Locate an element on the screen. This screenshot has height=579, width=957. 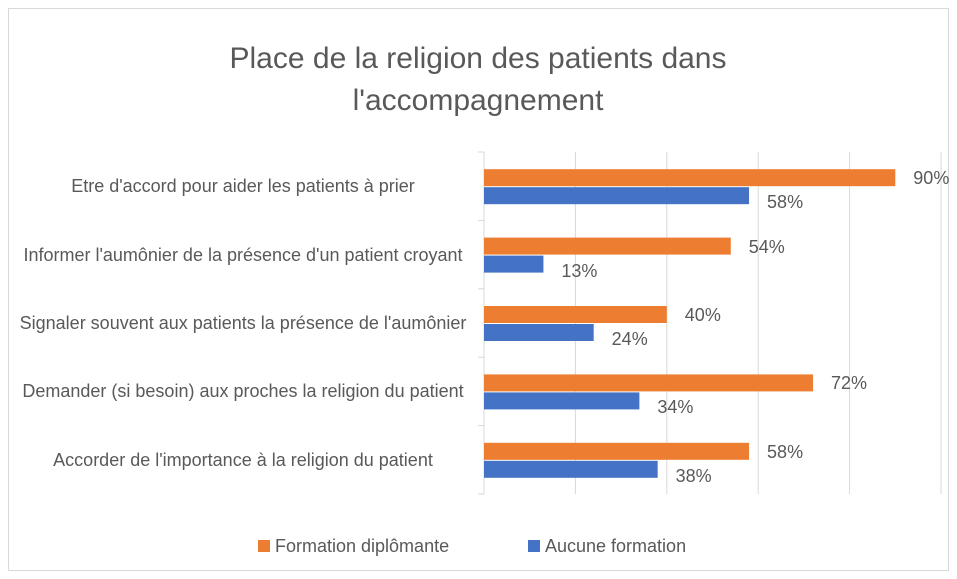
value-label: 38% is located at coordinates (693, 475).